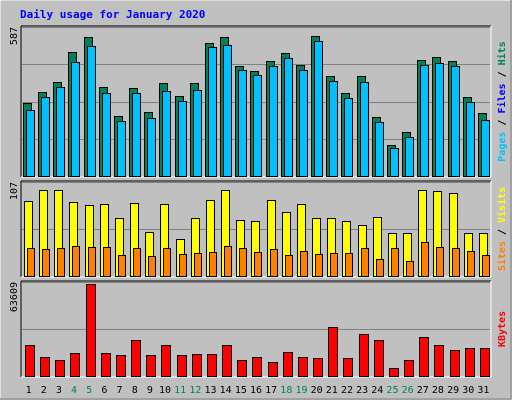 This screenshot has width=512, height=400. I want to click on x-tick-label: 30, so click(468, 390).